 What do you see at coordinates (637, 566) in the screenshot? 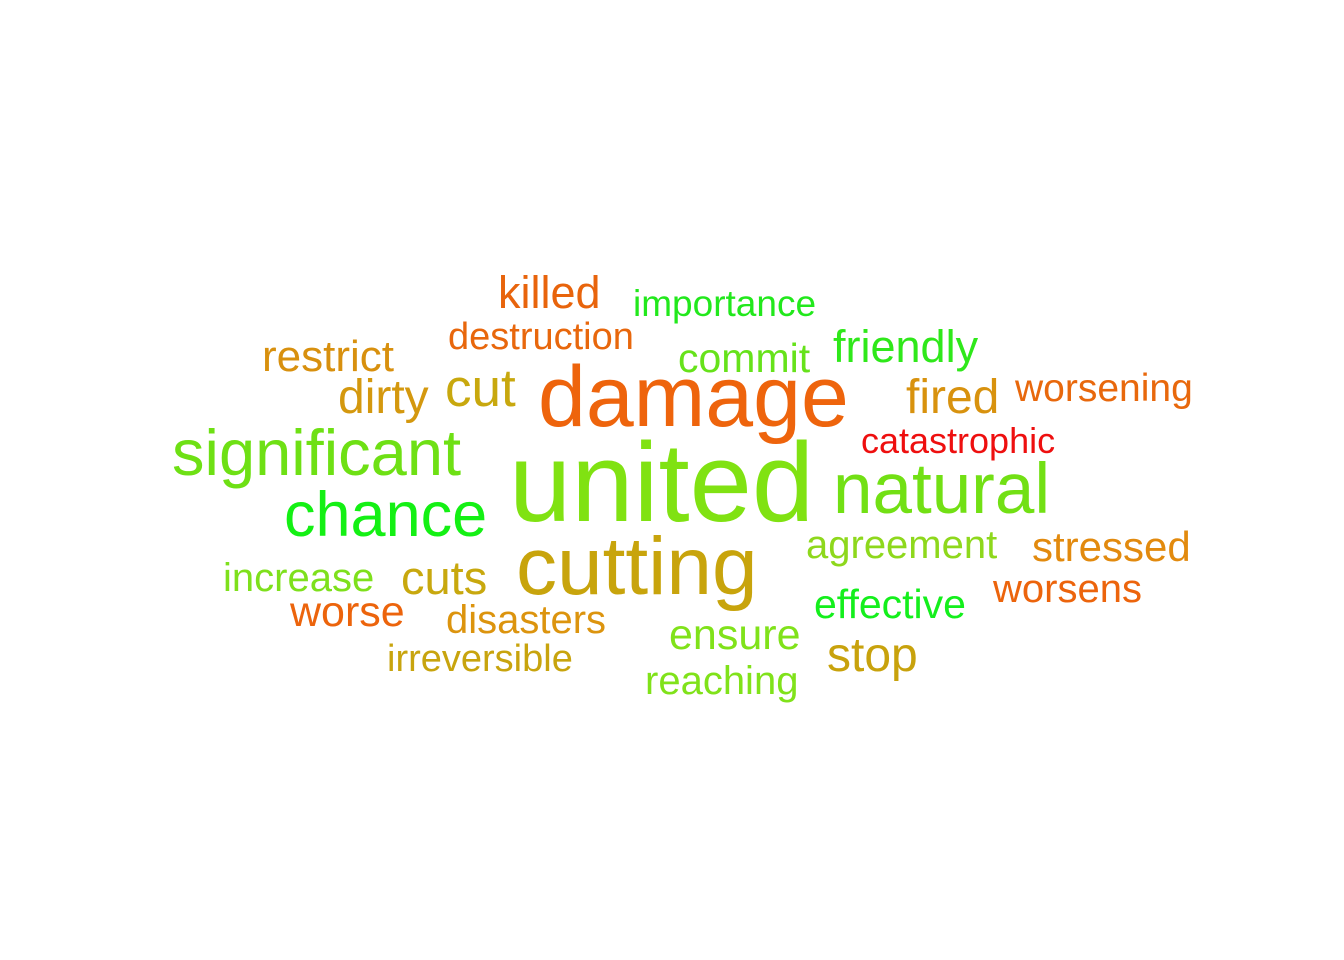
I see `word-cutting: cutting` at bounding box center [637, 566].